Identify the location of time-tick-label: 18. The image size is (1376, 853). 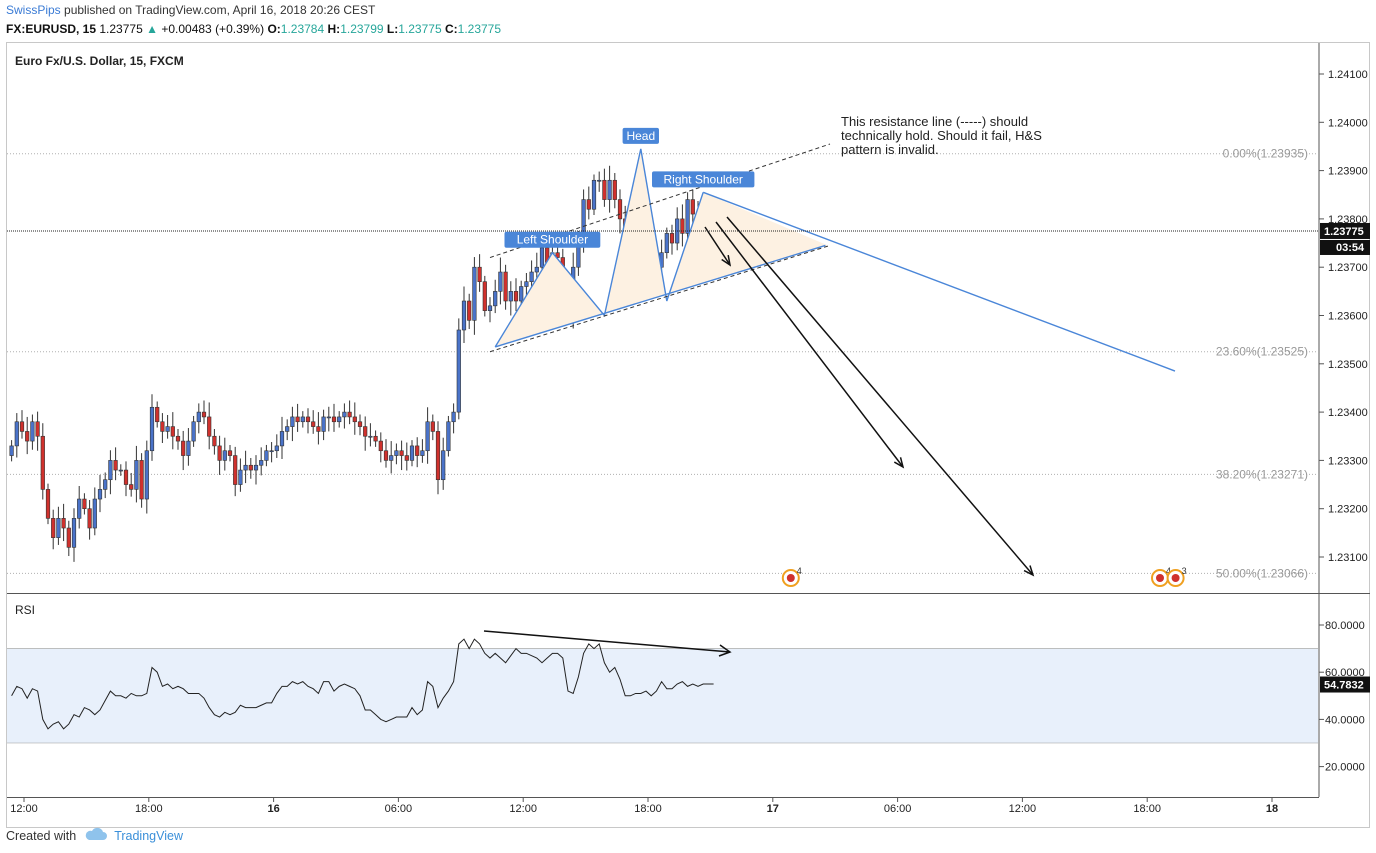
(1272, 809).